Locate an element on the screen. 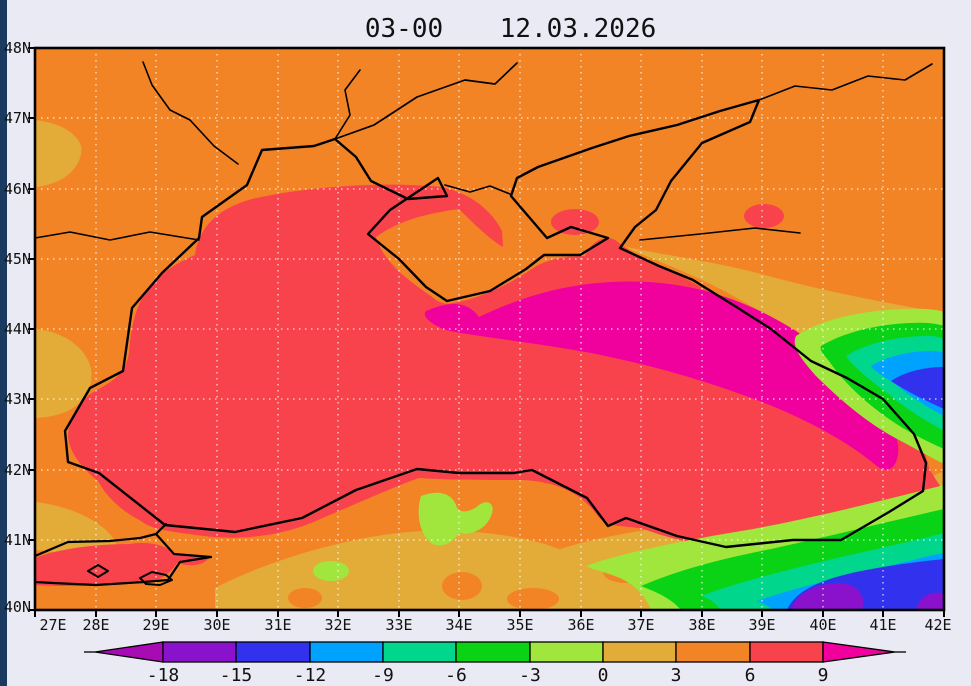 This screenshot has height=686, width=971. colorbar-label-0: 0 is located at coordinates (603, 675).